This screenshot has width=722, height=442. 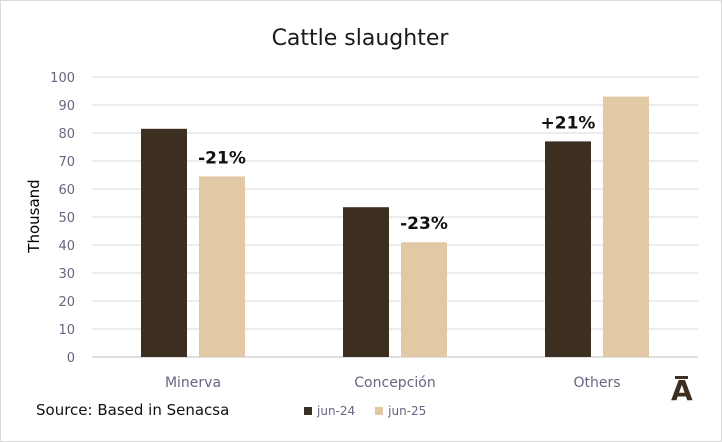 I want to click on legend-item-jun-25: jun-25, so click(x=400, y=411).